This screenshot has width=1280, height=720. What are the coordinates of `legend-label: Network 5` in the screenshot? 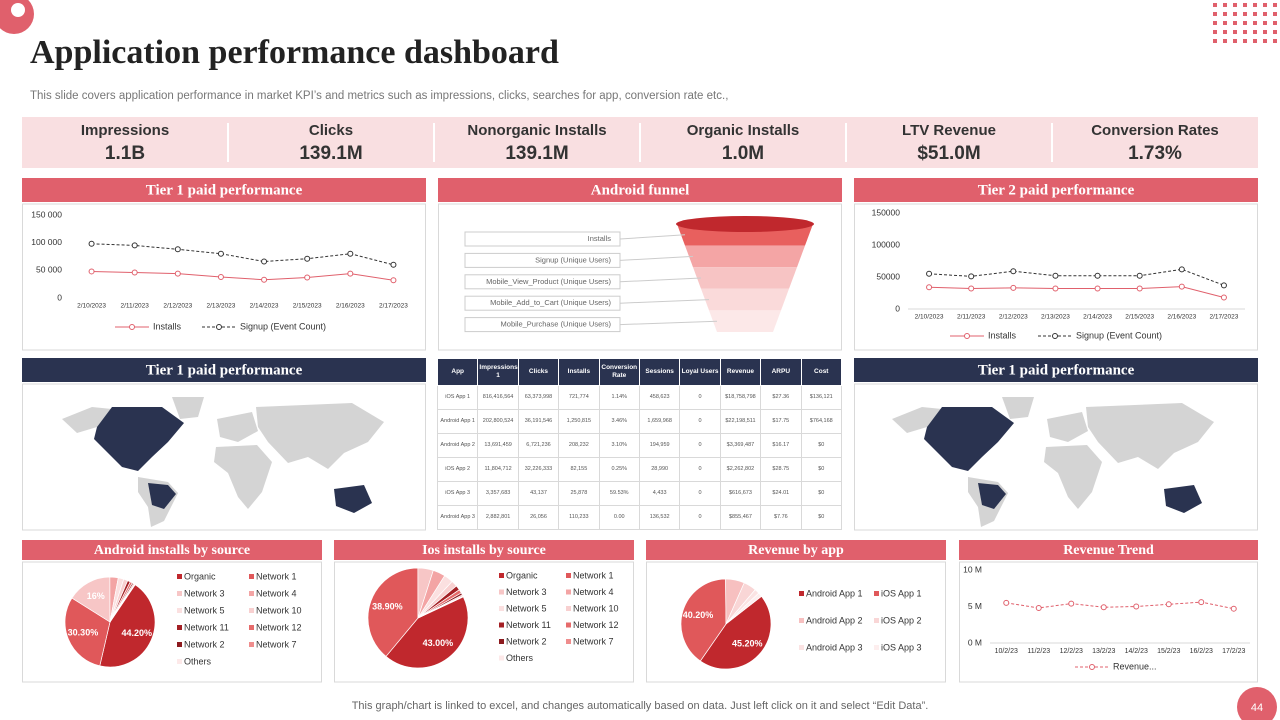 It's located at (526, 608).